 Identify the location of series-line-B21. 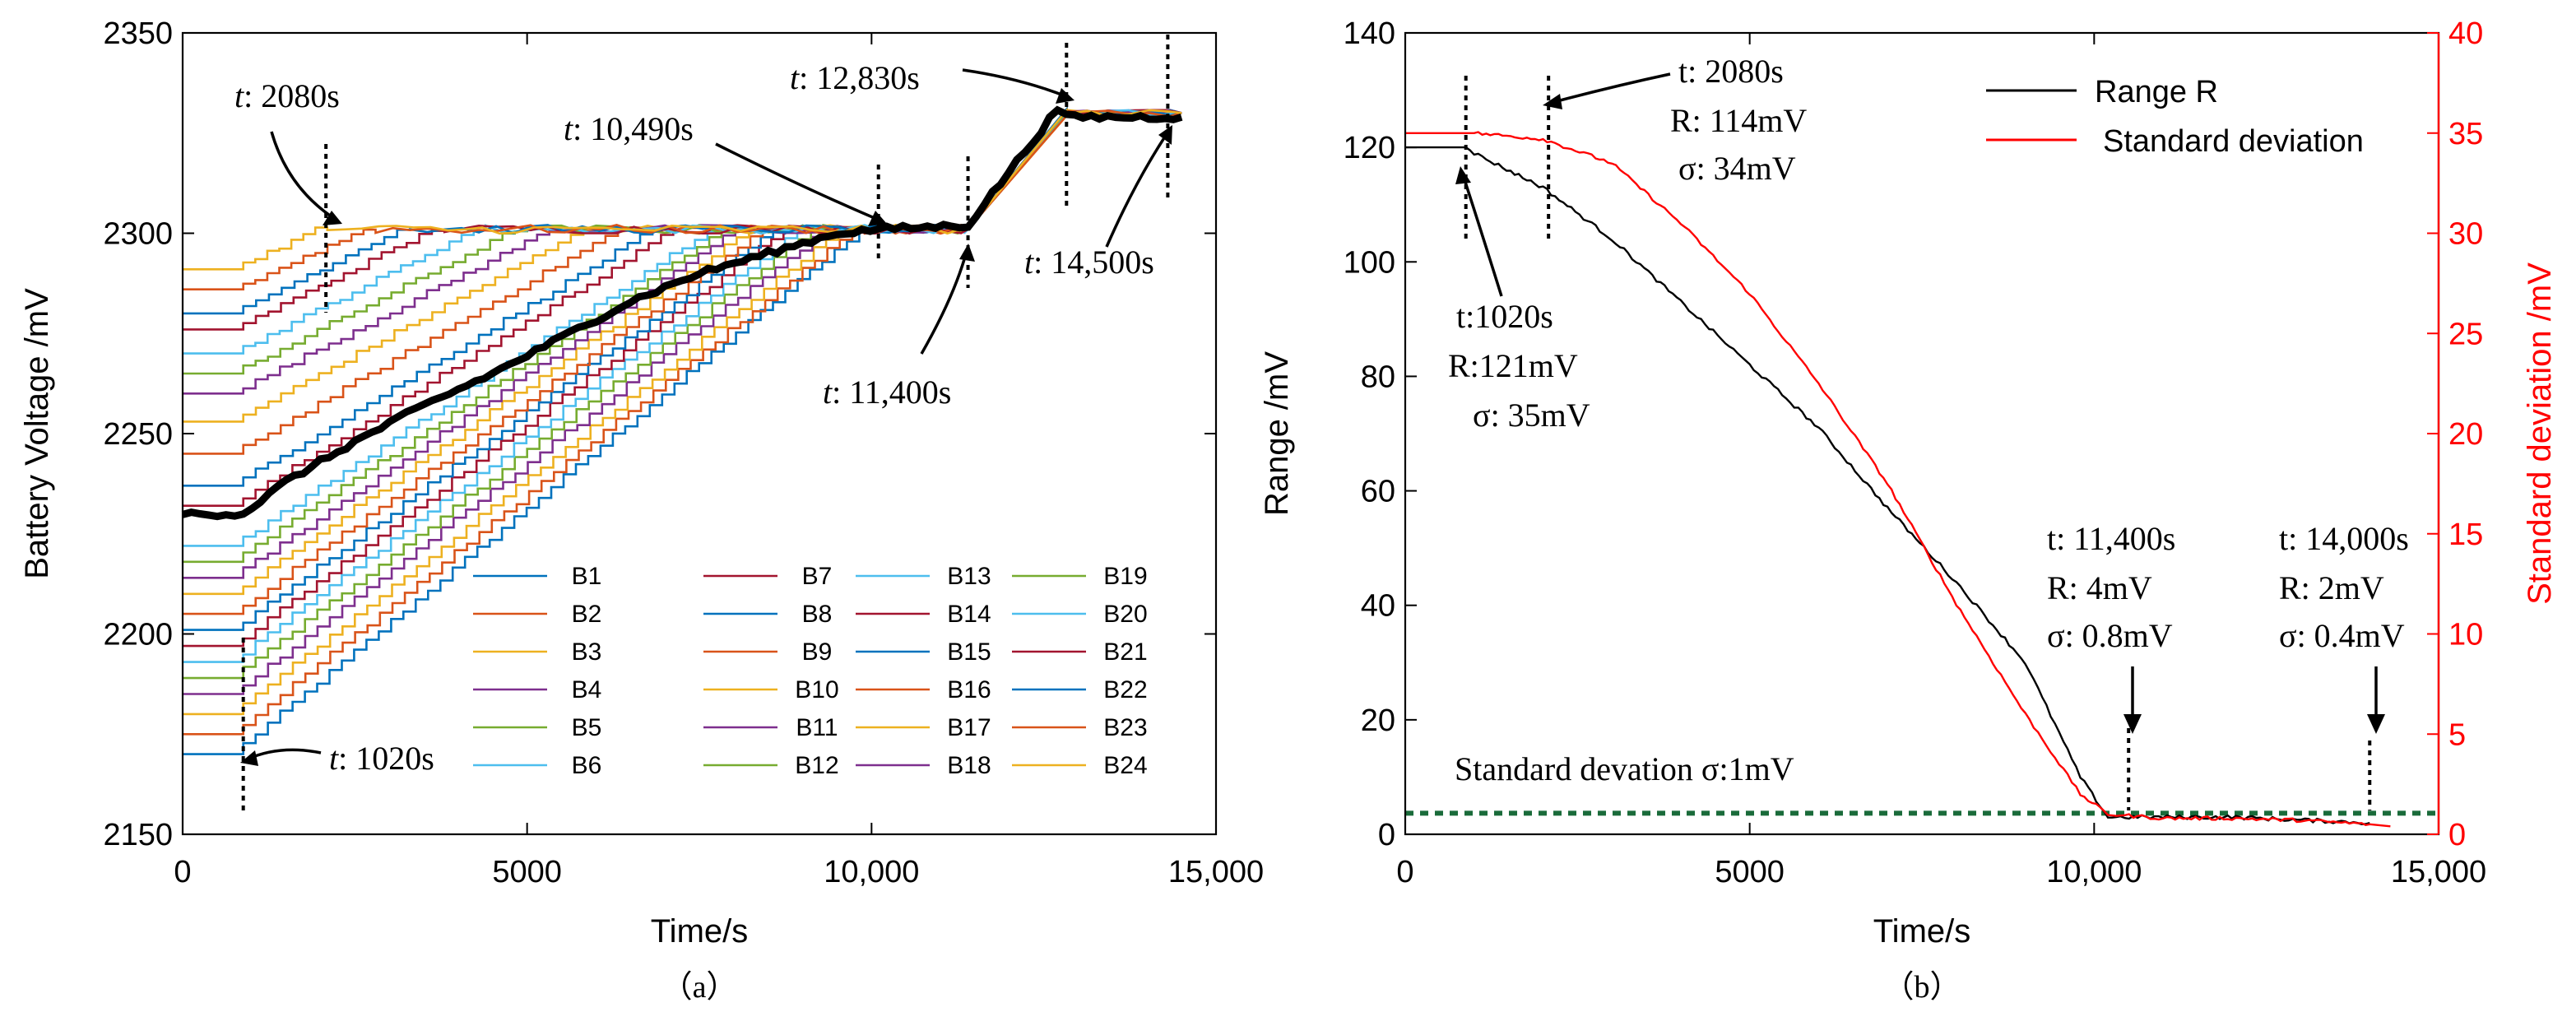
(682, 218).